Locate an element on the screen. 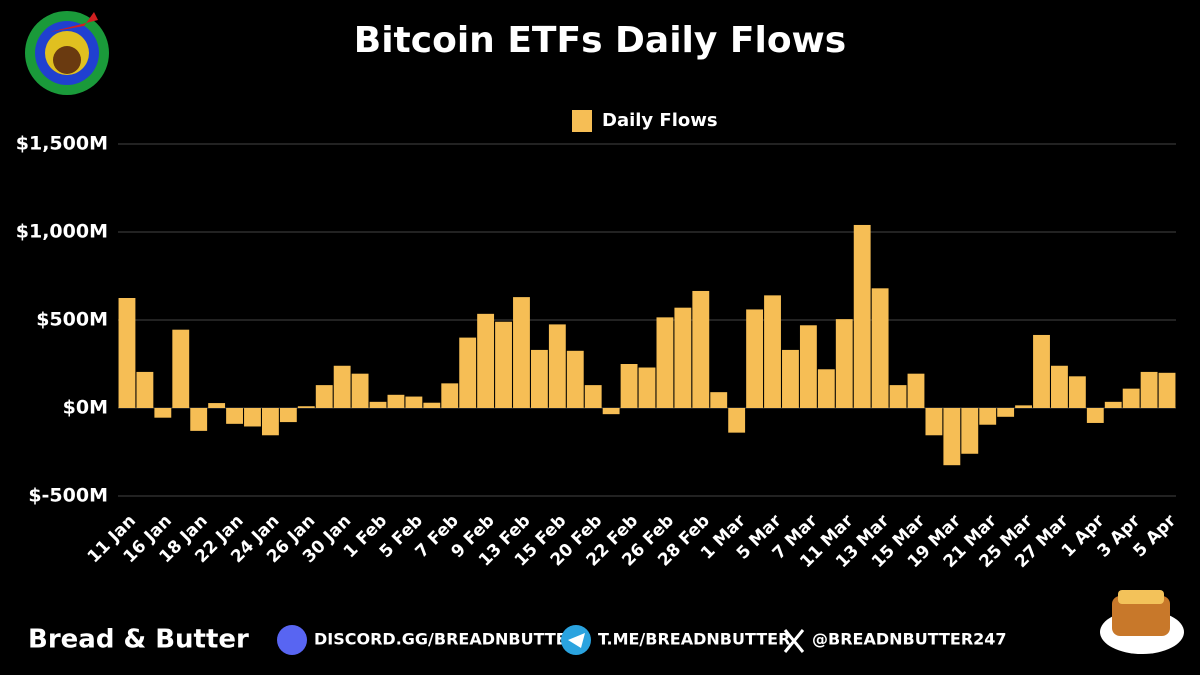 The height and width of the screenshot is (675, 1200). logo is located at coordinates (67, 53).